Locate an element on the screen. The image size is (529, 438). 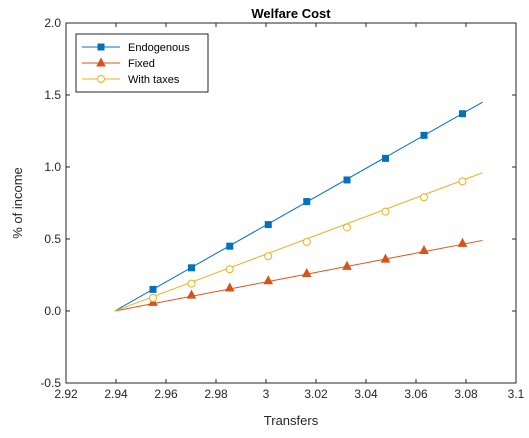
x-tick-label: 3.1 is located at coordinates (516, 394).